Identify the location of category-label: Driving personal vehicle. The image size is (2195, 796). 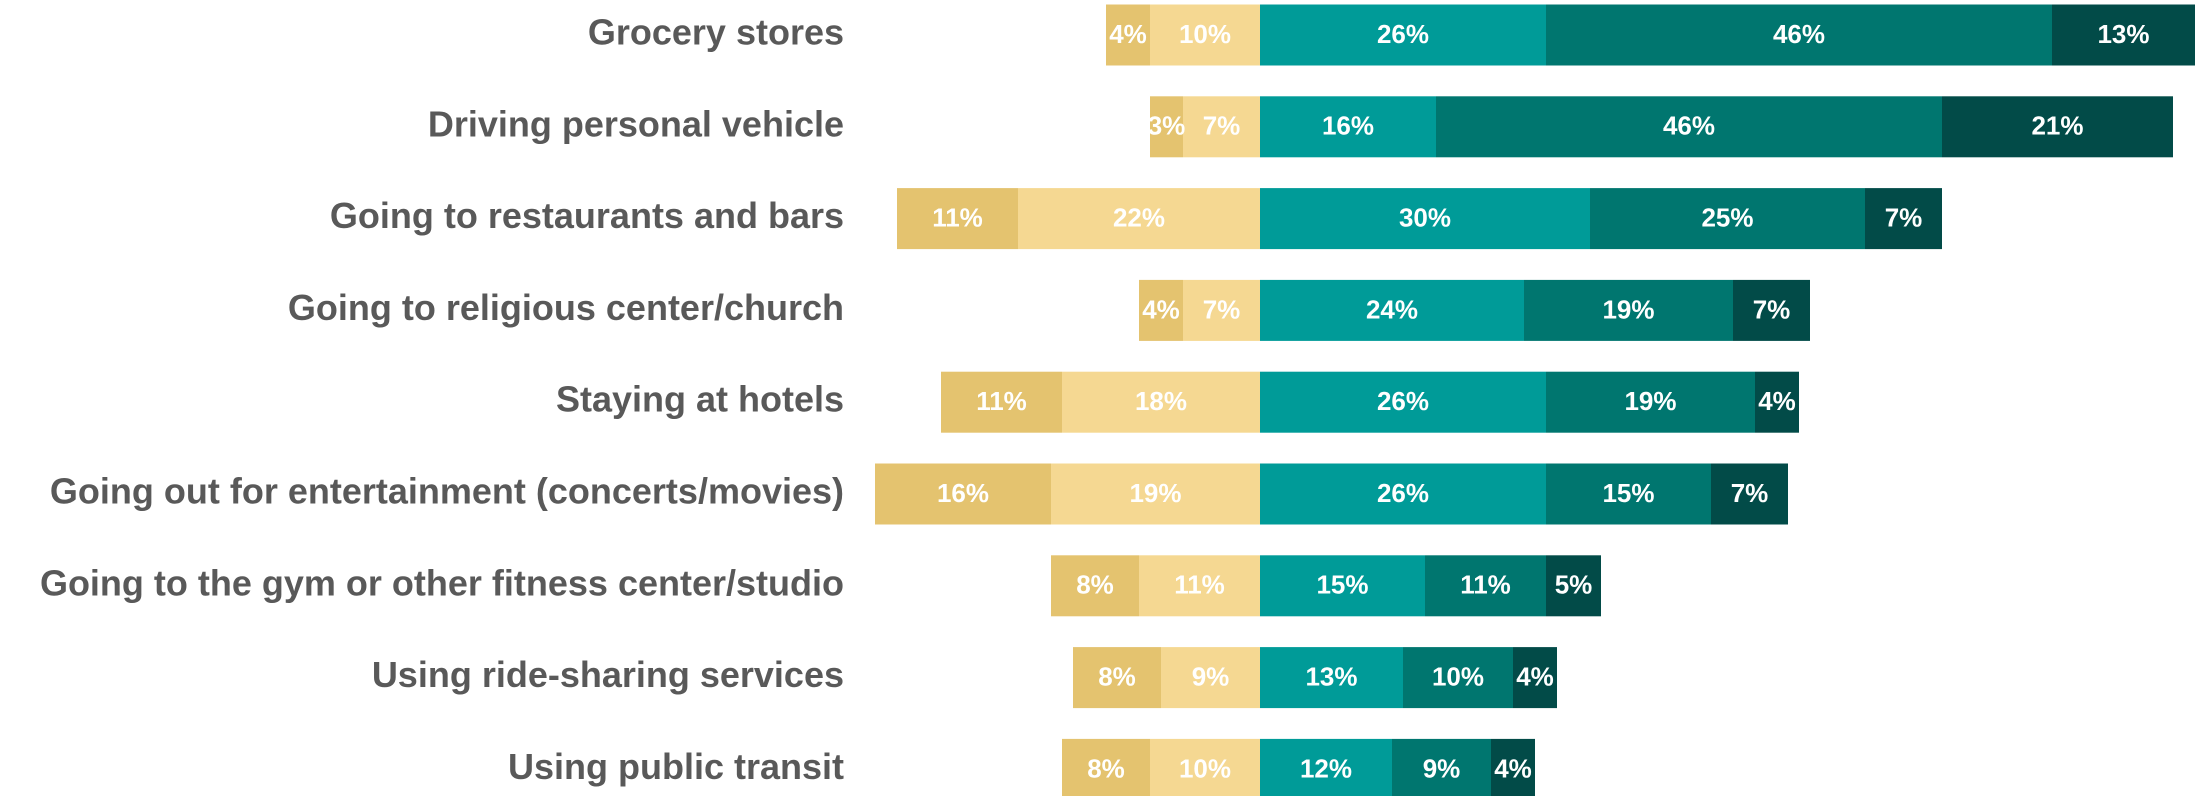
(636, 123).